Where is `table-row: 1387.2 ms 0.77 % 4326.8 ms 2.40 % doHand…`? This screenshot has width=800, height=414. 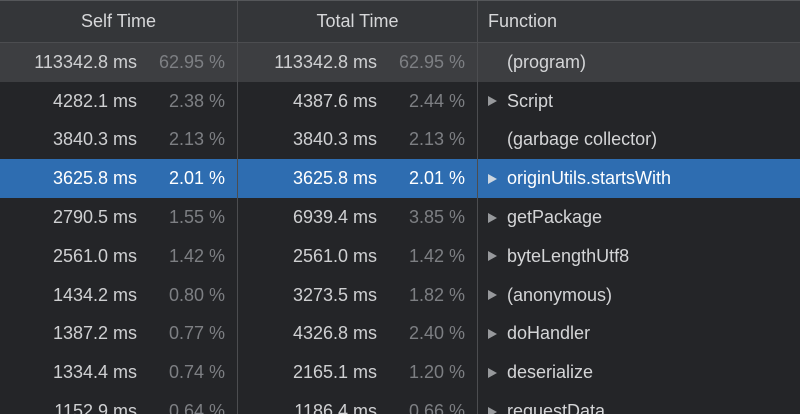
table-row: 1387.2 ms 0.77 % 4326.8 ms 2.40 % doHand… is located at coordinates (400, 334).